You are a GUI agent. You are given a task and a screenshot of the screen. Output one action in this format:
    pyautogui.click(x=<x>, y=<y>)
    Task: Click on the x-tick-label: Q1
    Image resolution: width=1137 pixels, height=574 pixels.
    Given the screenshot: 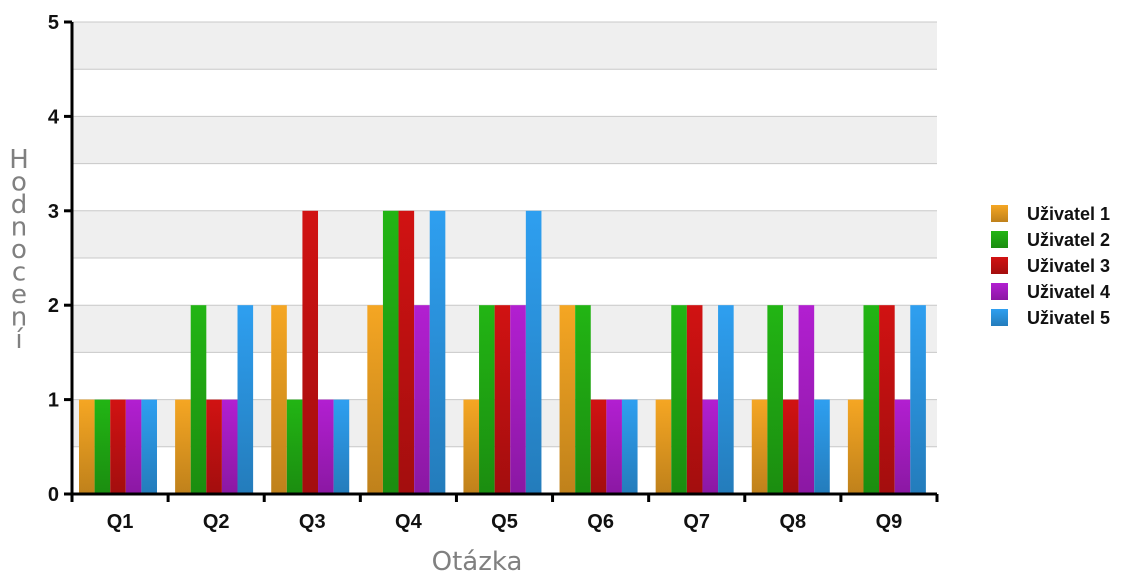 What is the action you would take?
    pyautogui.click(x=120, y=522)
    